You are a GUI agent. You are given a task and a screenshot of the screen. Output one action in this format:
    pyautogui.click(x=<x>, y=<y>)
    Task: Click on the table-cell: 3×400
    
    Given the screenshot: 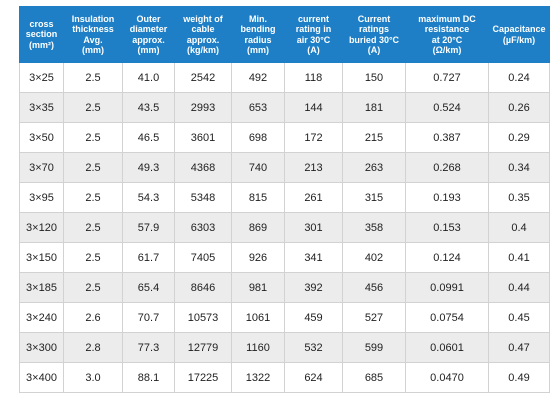 What is the action you would take?
    pyautogui.click(x=41, y=377)
    